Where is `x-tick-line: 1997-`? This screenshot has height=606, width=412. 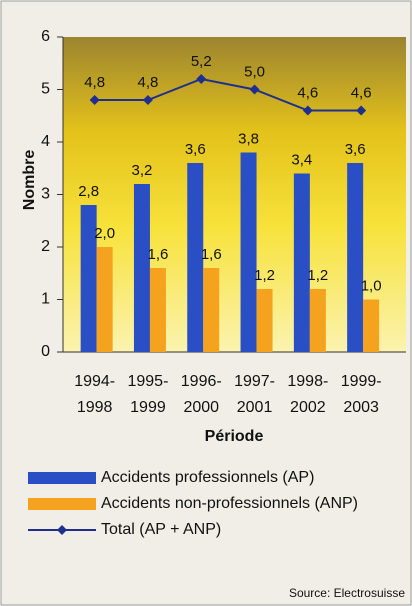
x-tick-line: 1997- is located at coordinates (254, 381).